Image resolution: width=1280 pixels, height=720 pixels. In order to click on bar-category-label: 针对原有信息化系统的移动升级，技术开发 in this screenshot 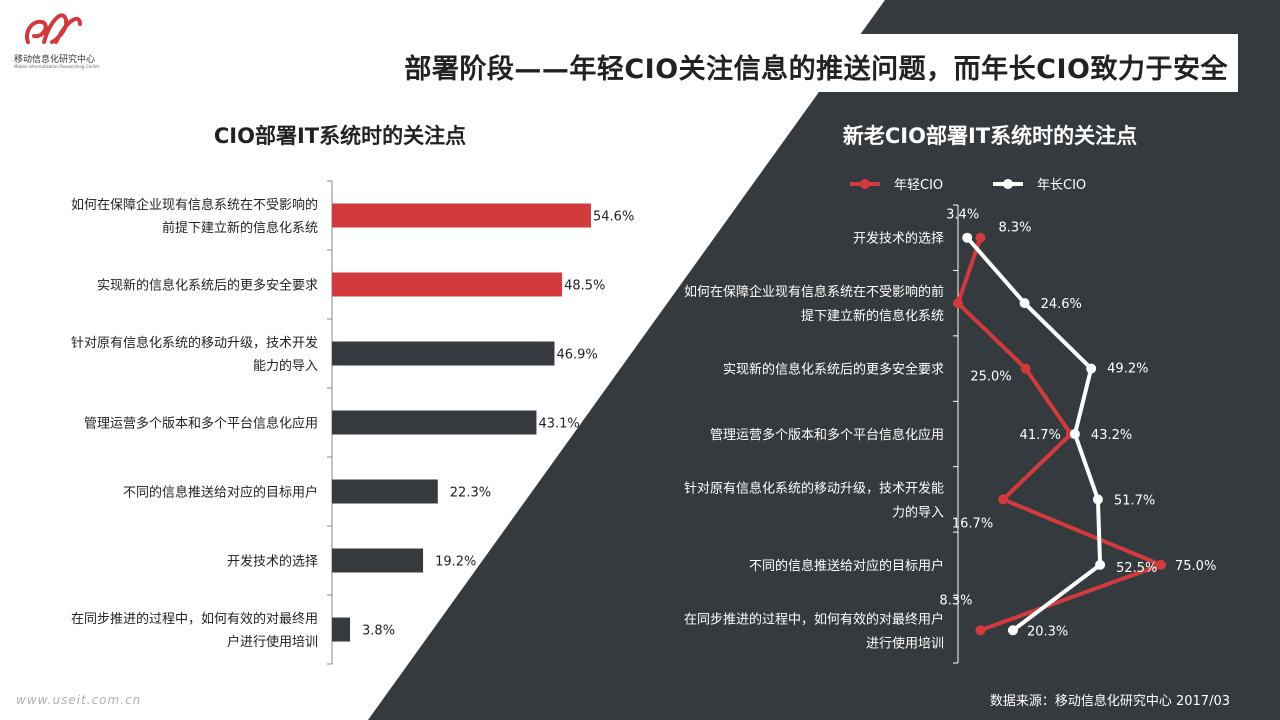, I will do `click(194, 343)`.